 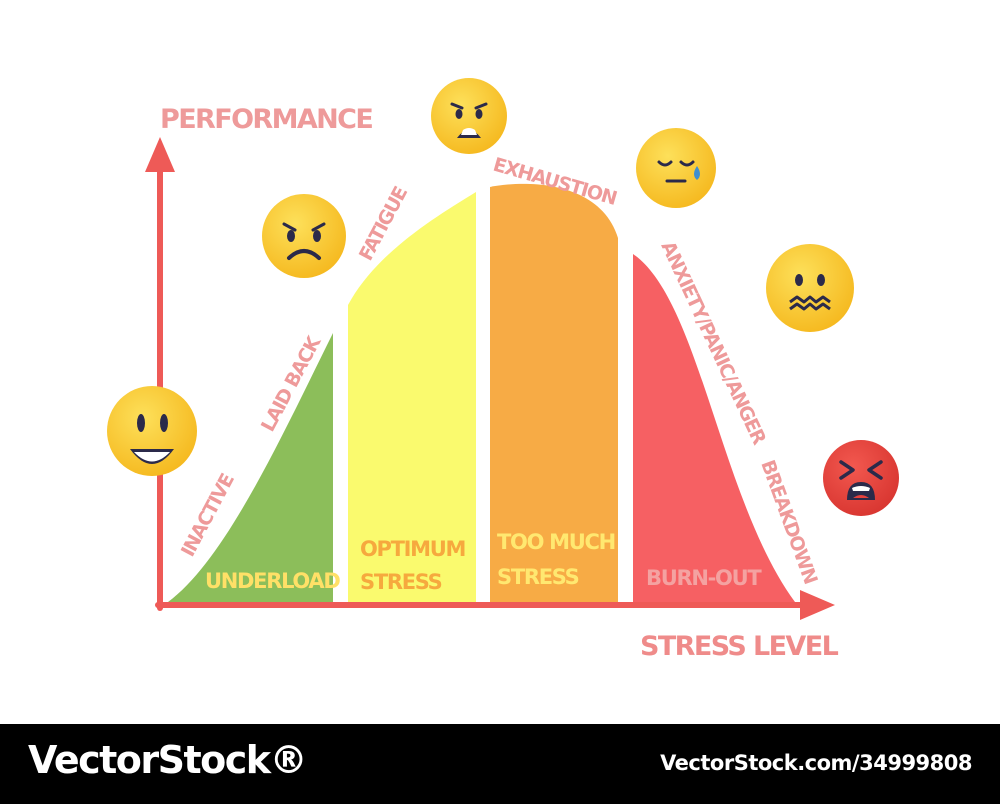 What do you see at coordinates (412, 397) in the screenshot?
I see `zone-optimum-stress` at bounding box center [412, 397].